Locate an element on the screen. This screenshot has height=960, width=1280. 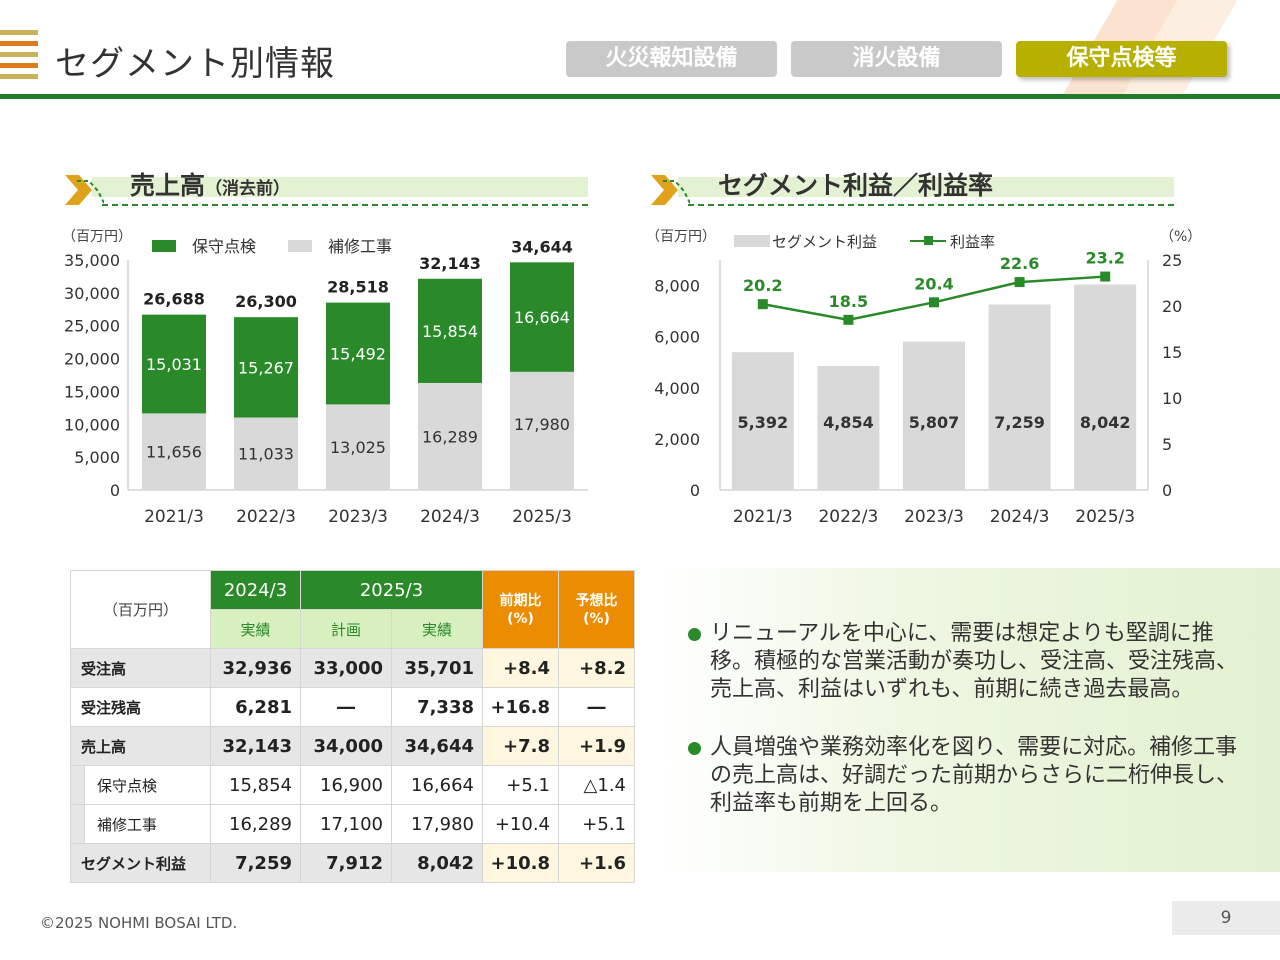
y-tick-label: 10,000 is located at coordinates (92, 424).